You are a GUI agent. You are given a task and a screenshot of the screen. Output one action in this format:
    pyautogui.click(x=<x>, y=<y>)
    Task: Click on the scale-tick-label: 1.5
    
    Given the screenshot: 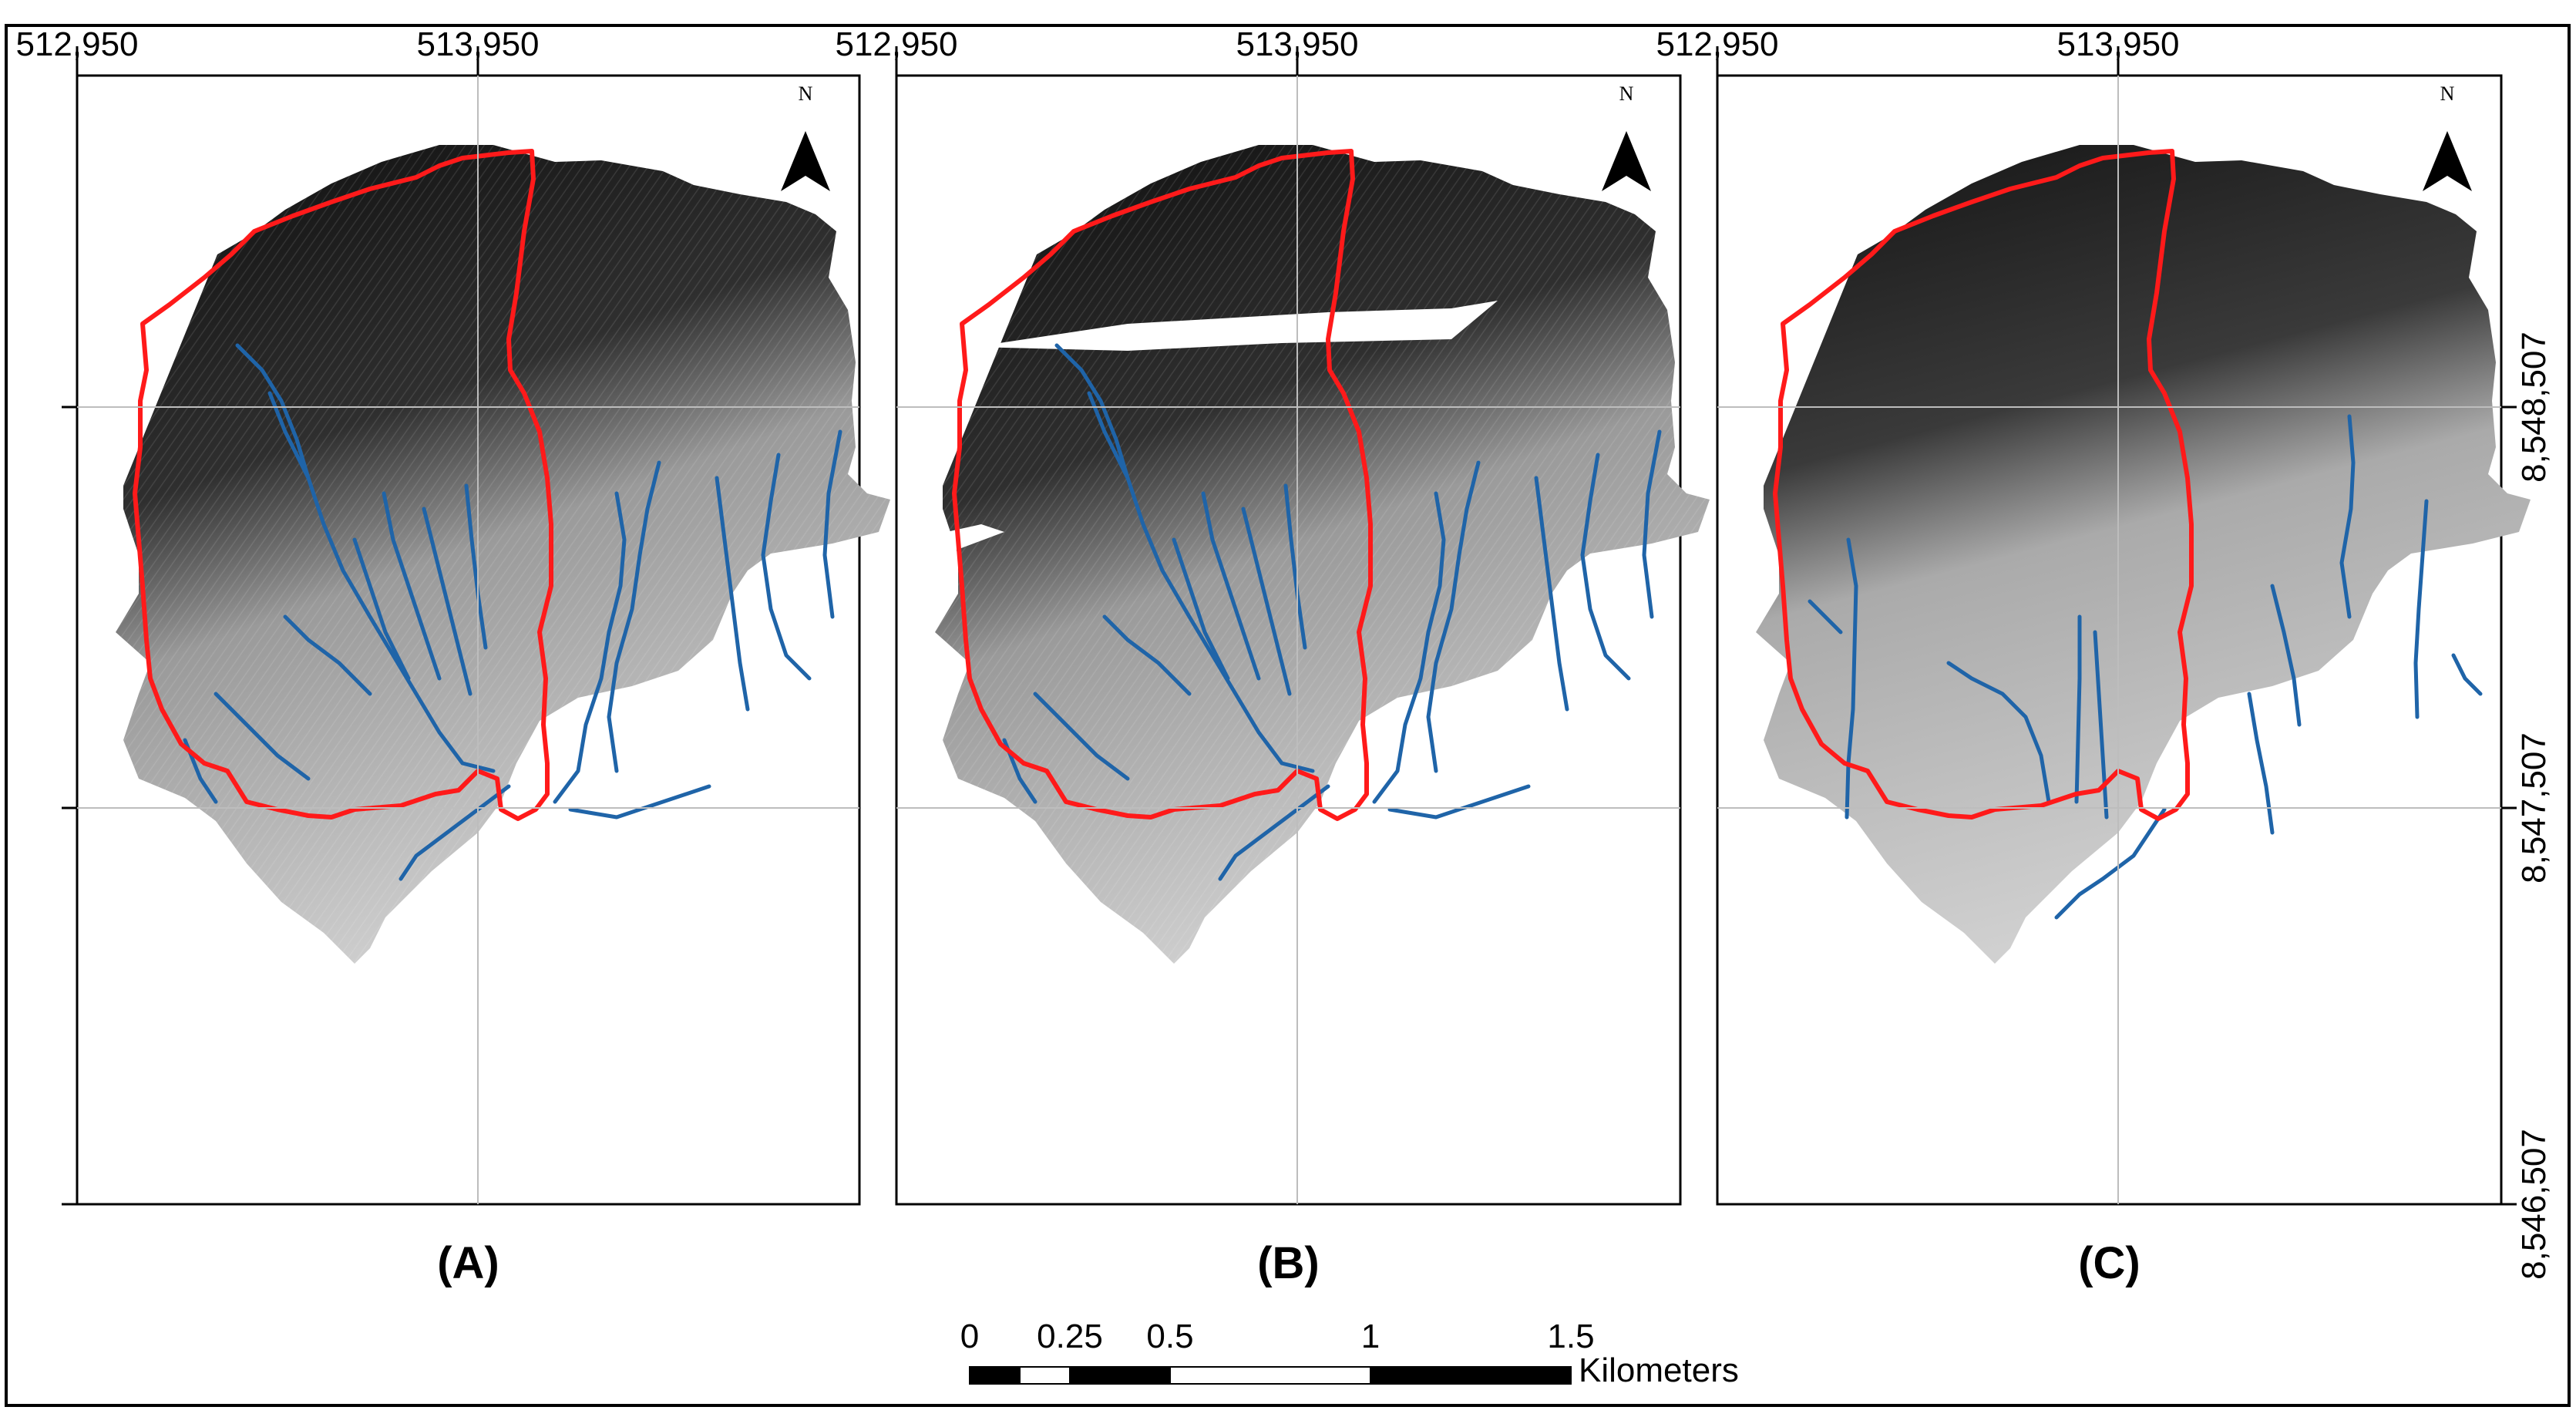 What is the action you would take?
    pyautogui.click(x=1570, y=1336)
    